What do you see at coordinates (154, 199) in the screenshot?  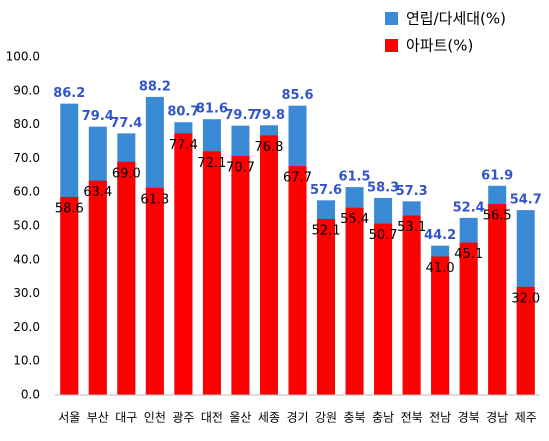 I see `data-label: 61.3` at bounding box center [154, 199].